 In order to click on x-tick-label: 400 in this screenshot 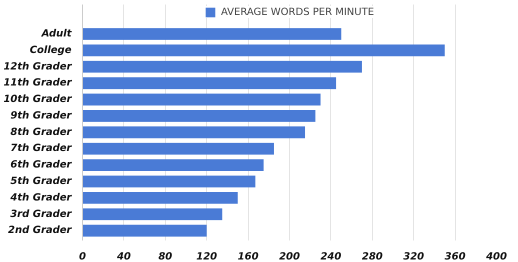, I will do `click(496, 257)`.